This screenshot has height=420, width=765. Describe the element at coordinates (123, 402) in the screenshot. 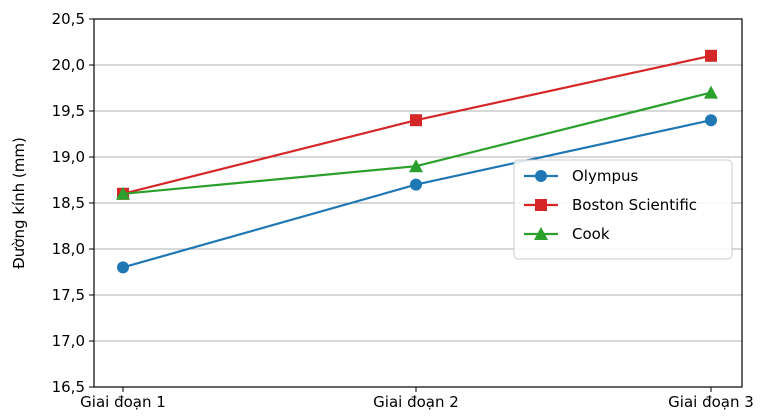

I see `x-tick-label: Giai đoạn 1` at that location.